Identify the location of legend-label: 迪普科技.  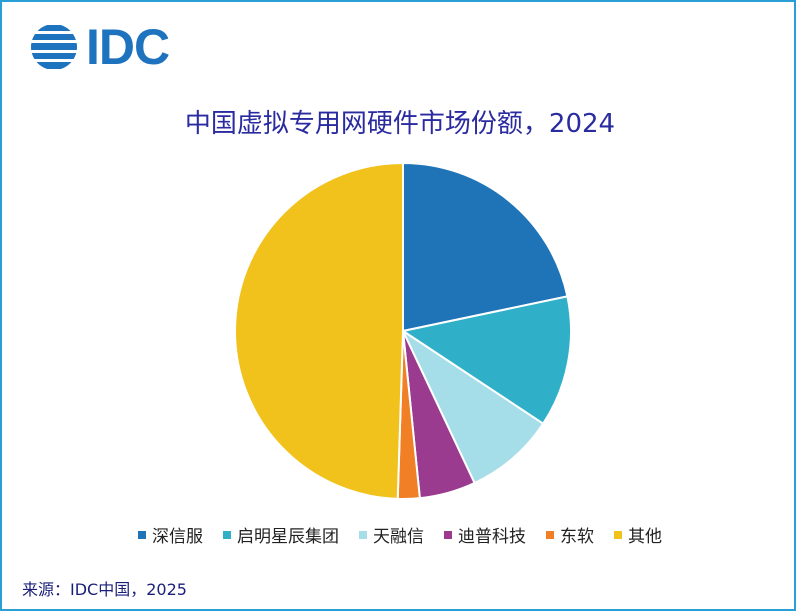
(492, 537).